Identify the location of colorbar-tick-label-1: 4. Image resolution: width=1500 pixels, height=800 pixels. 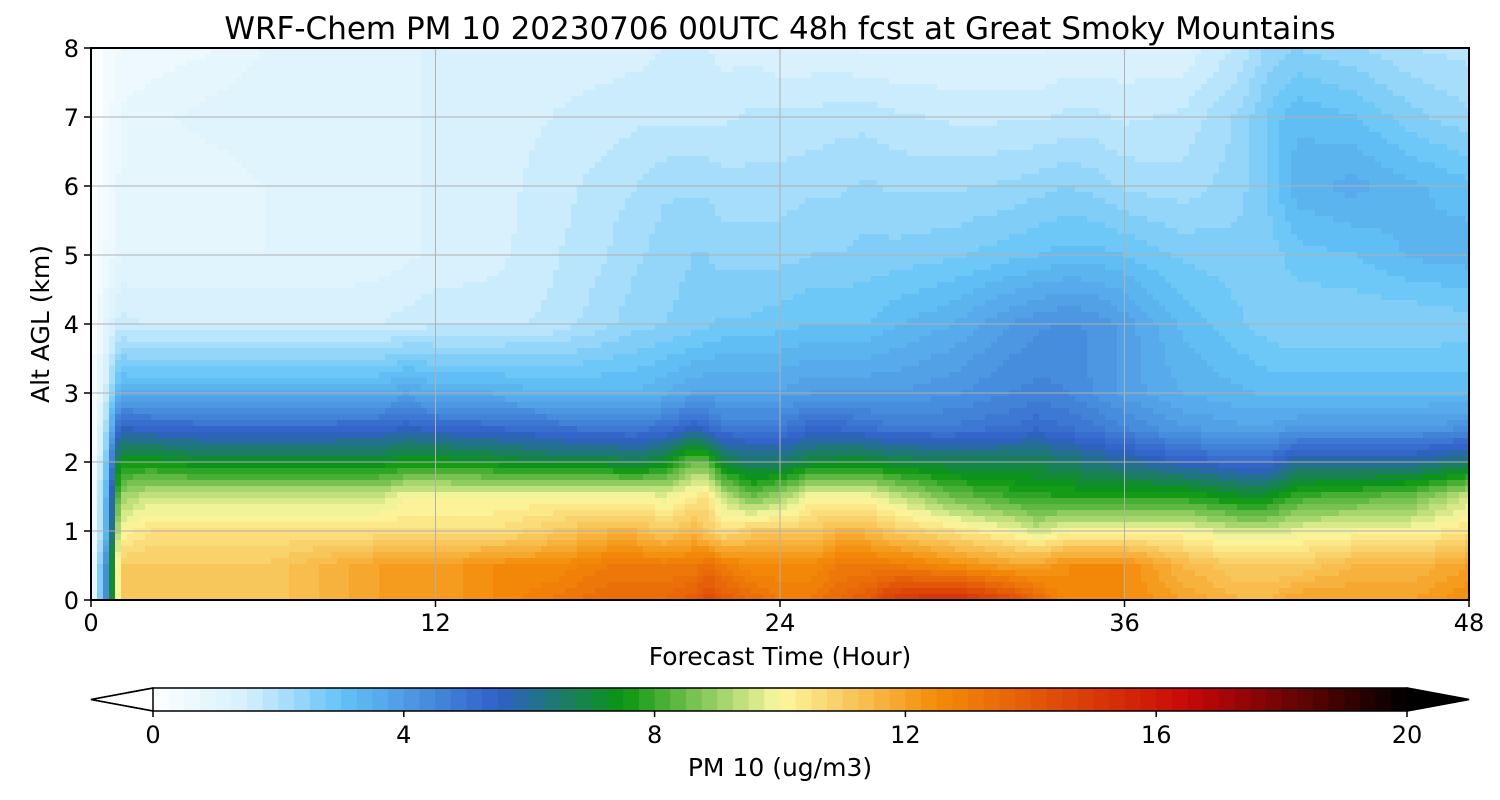
(403, 735).